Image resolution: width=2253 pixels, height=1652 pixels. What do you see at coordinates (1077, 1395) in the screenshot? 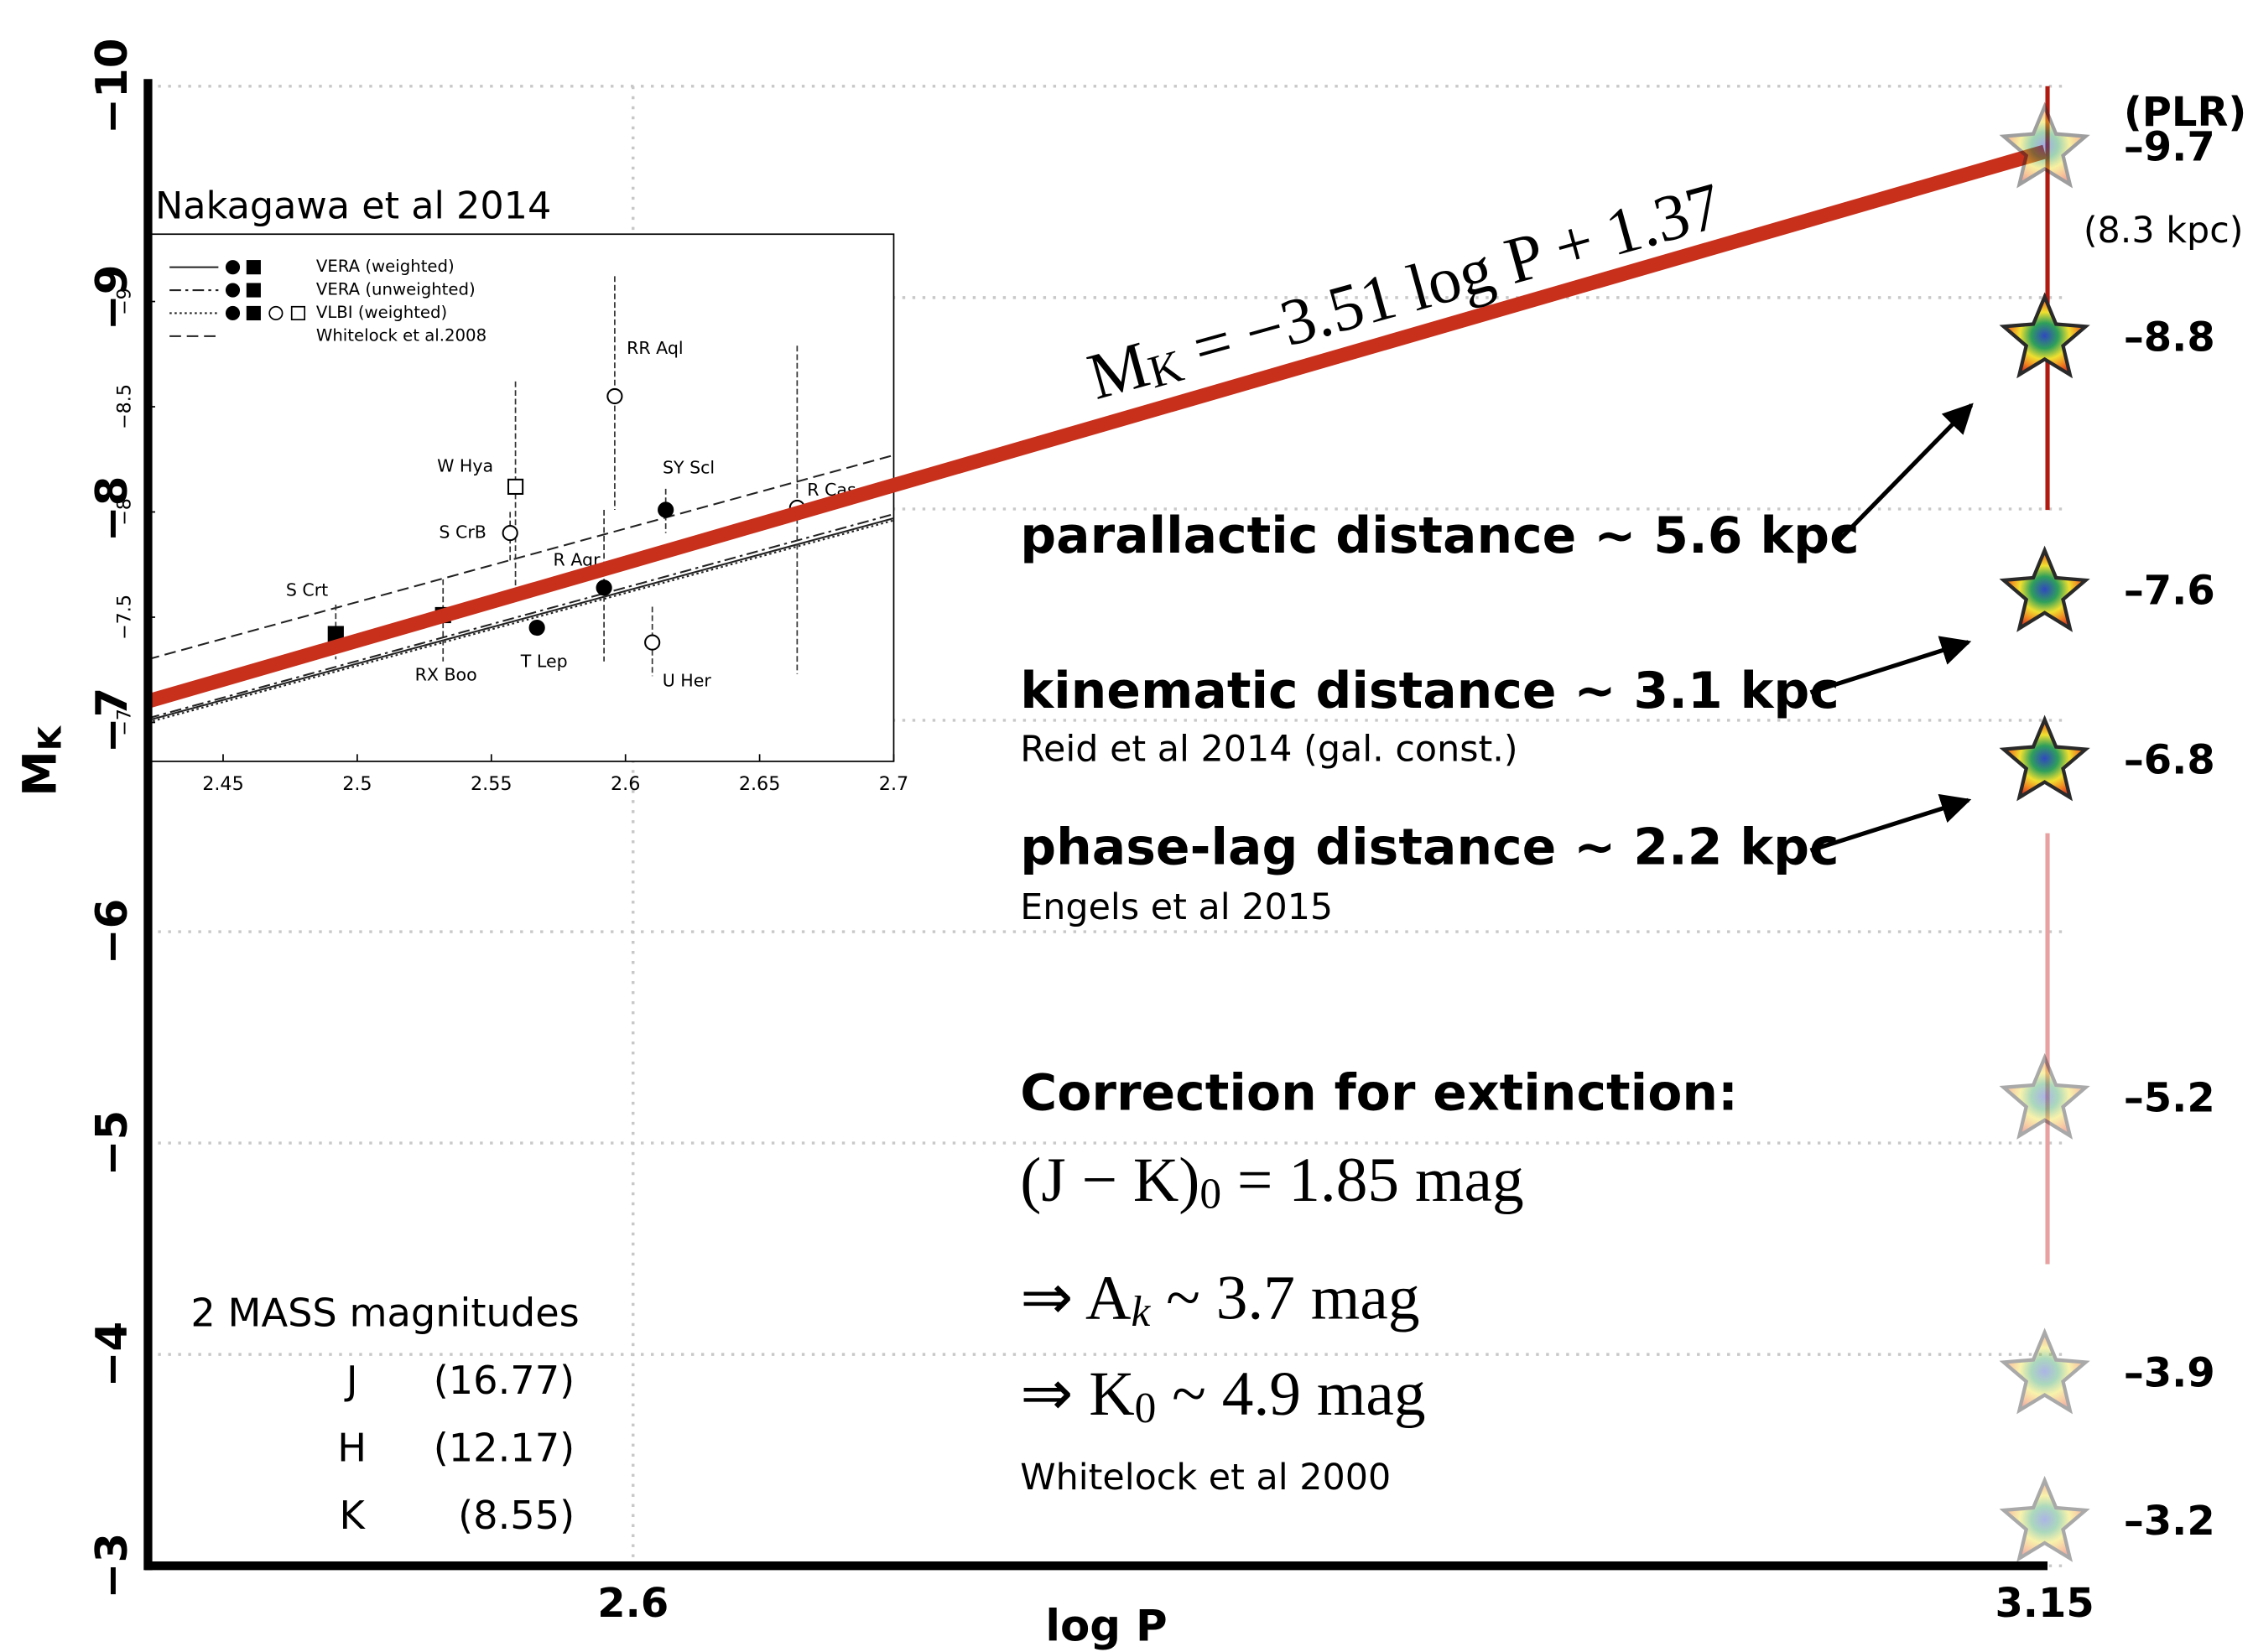
I see `formula-part: ⇒ K` at bounding box center [1077, 1395].